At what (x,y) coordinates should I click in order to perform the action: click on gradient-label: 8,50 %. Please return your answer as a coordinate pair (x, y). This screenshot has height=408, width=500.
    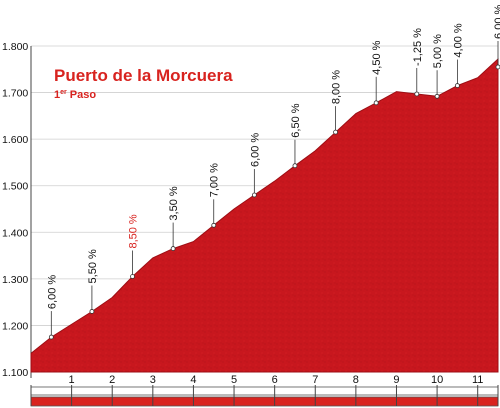
    Looking at the image, I should click on (134, 231).